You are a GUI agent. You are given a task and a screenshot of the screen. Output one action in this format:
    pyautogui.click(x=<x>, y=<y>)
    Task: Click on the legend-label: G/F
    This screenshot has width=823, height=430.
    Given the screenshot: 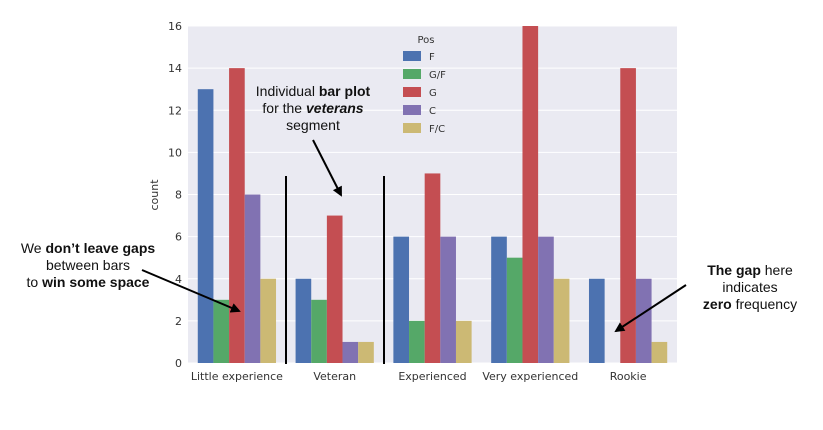 What is the action you would take?
    pyautogui.click(x=437, y=75)
    